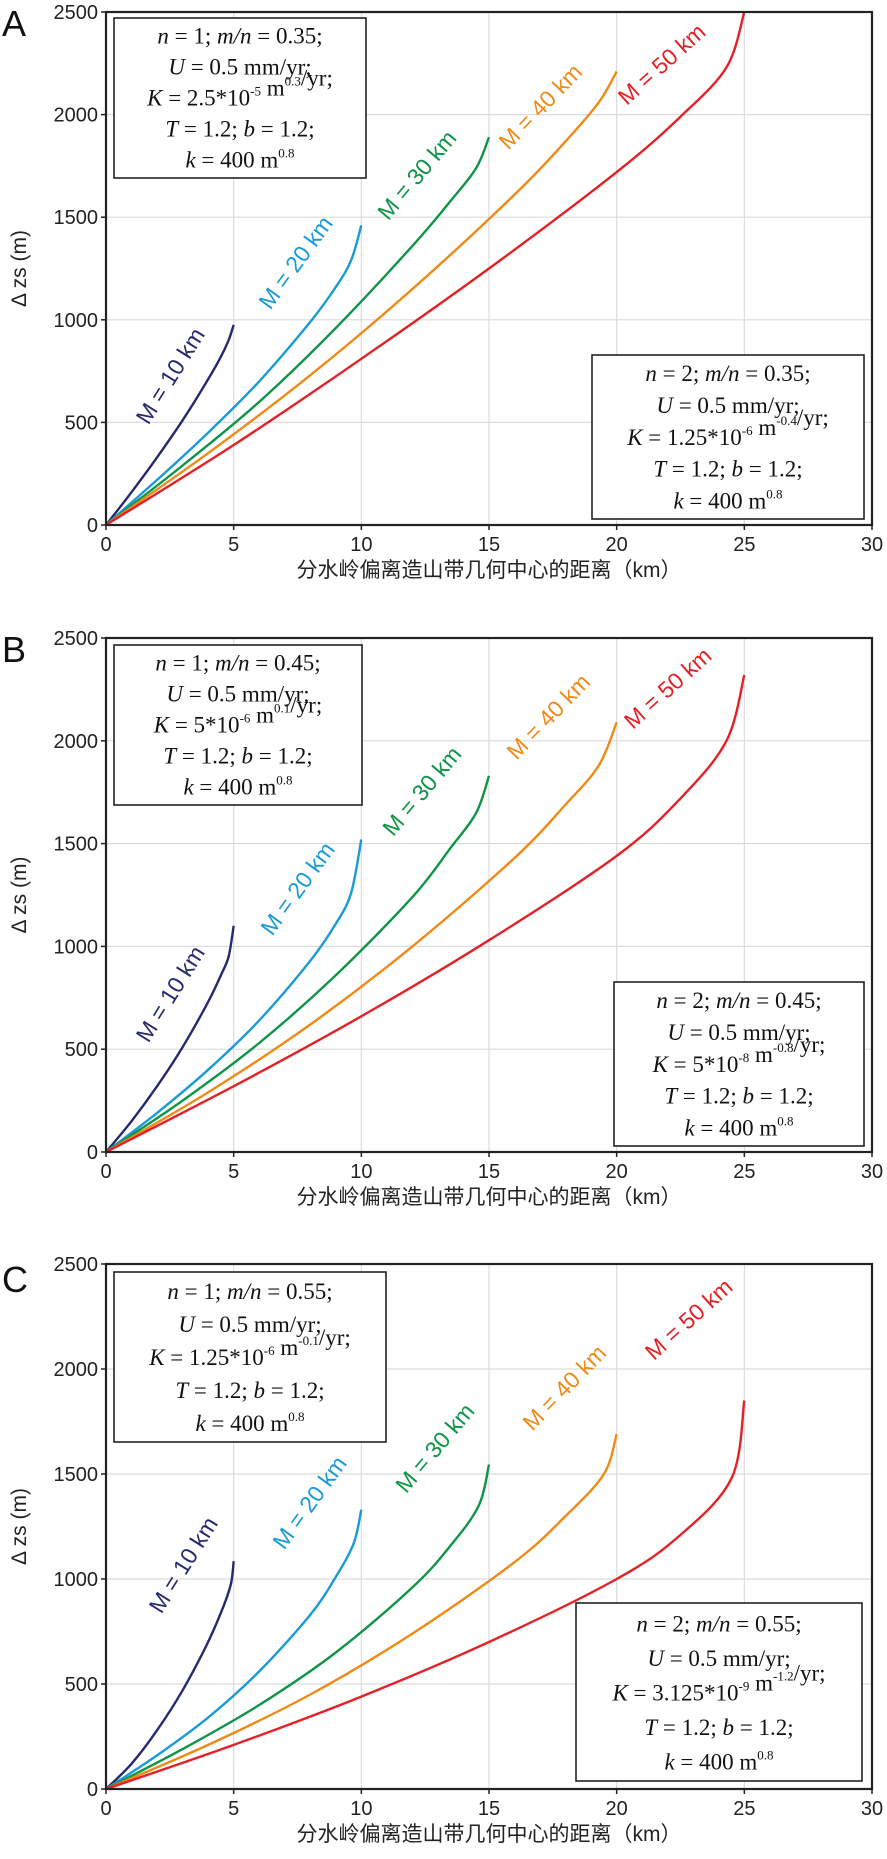  What do you see at coordinates (282, 708) in the screenshot?
I see `superscript: 0.1` at bounding box center [282, 708].